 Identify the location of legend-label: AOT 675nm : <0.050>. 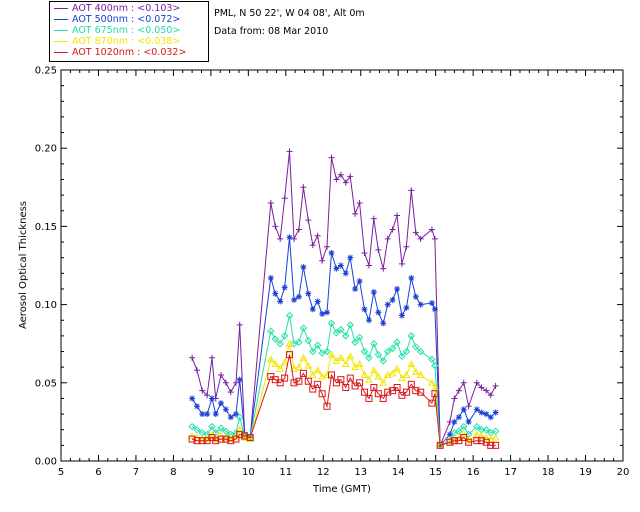
(126, 30).